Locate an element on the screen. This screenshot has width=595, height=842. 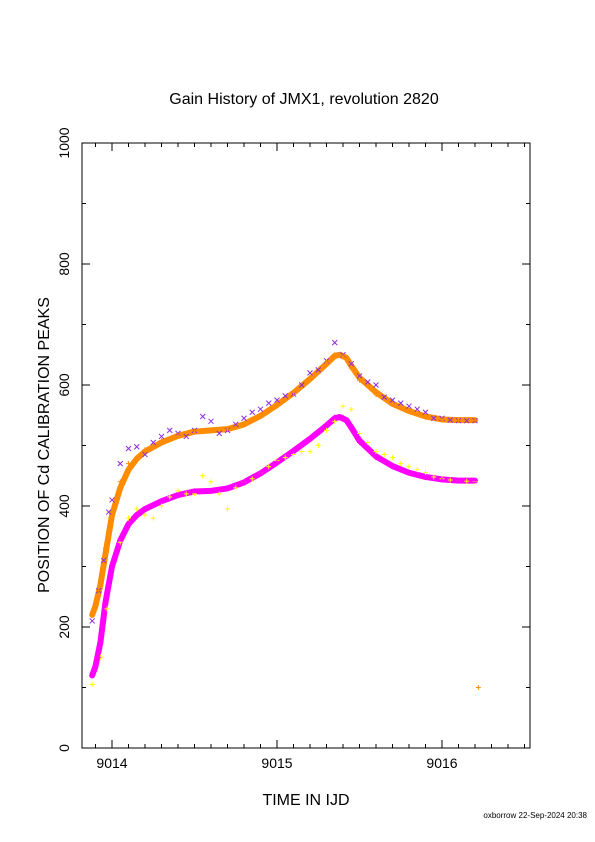
chart-title: Gain History of JMX1, revolution 2820 is located at coordinates (304, 99).